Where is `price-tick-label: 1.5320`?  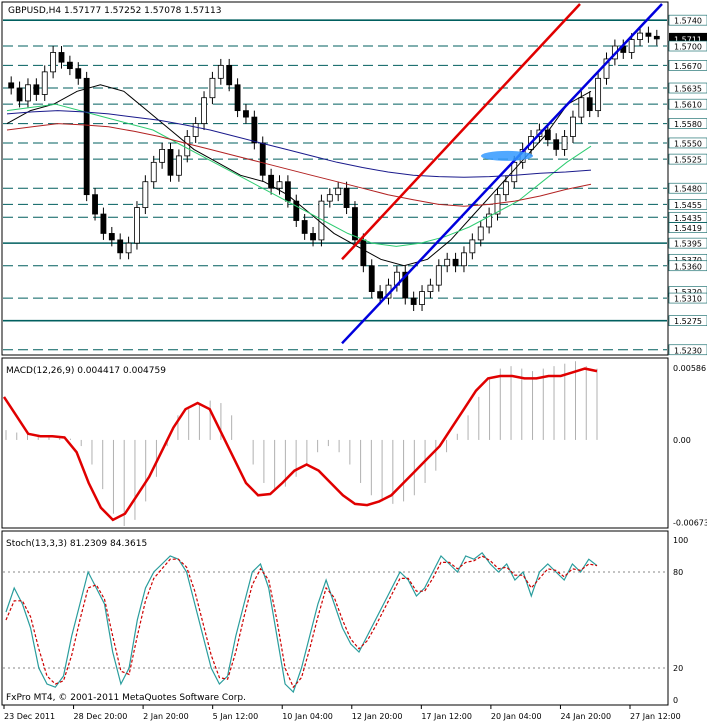 price-tick-label: 1.5320 is located at coordinates (688, 292).